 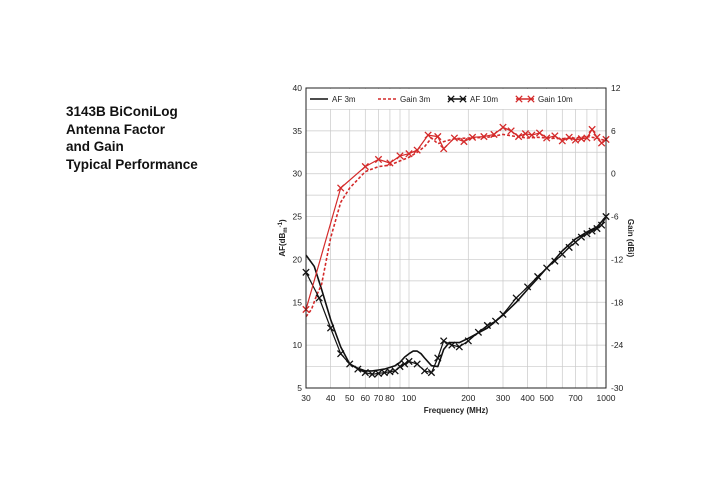 I want to click on right-y-axis-label: Gain (dBi), so click(x=630, y=238).